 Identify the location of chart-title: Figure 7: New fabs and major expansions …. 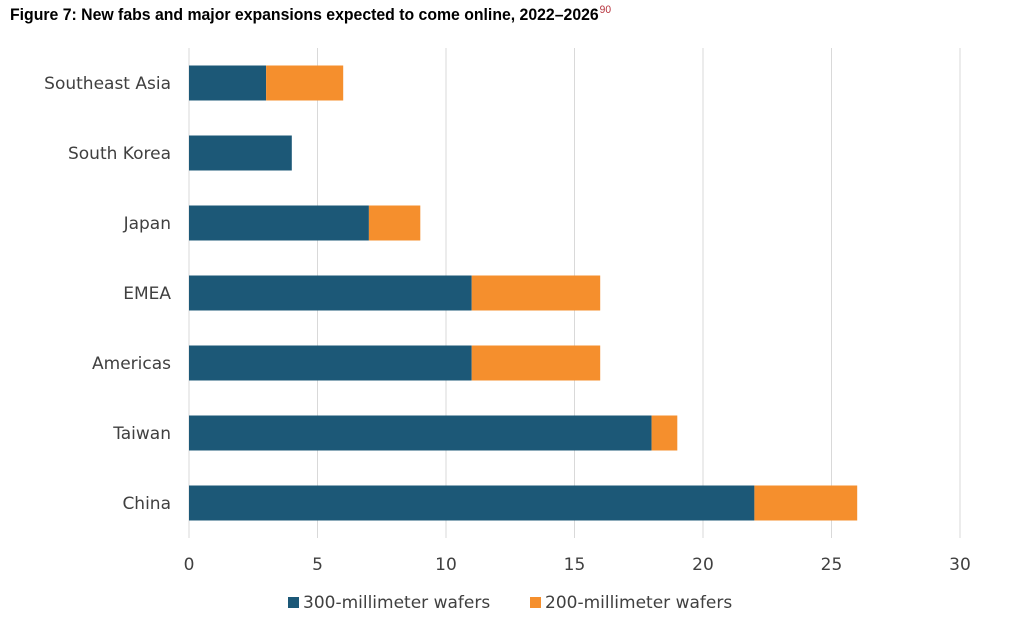
(310, 14).